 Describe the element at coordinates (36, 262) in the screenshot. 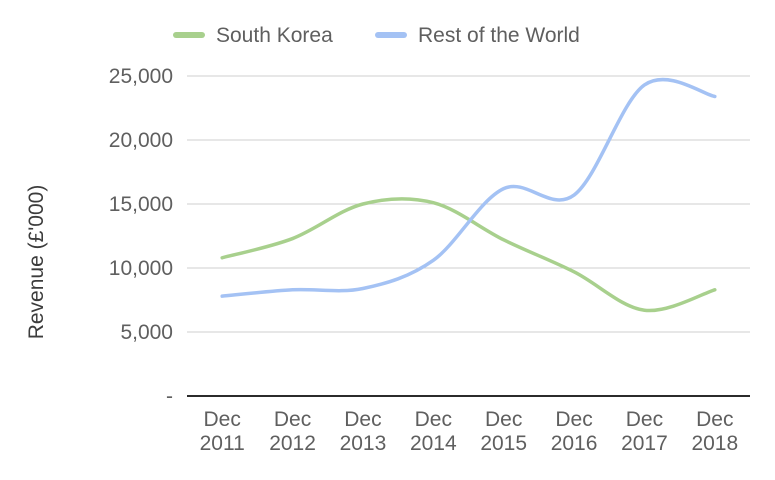

I see `y-axis-title: Revenue (£'000)` at that location.